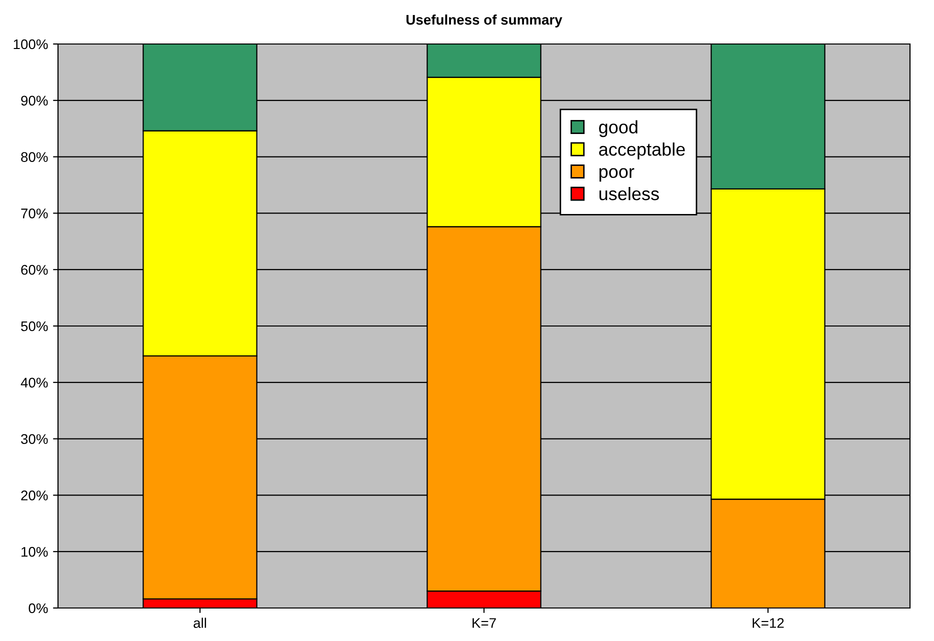 Image resolution: width=934 pixels, height=641 pixels. Describe the element at coordinates (34, 269) in the screenshot. I see `y-tick-label: 60%` at that location.